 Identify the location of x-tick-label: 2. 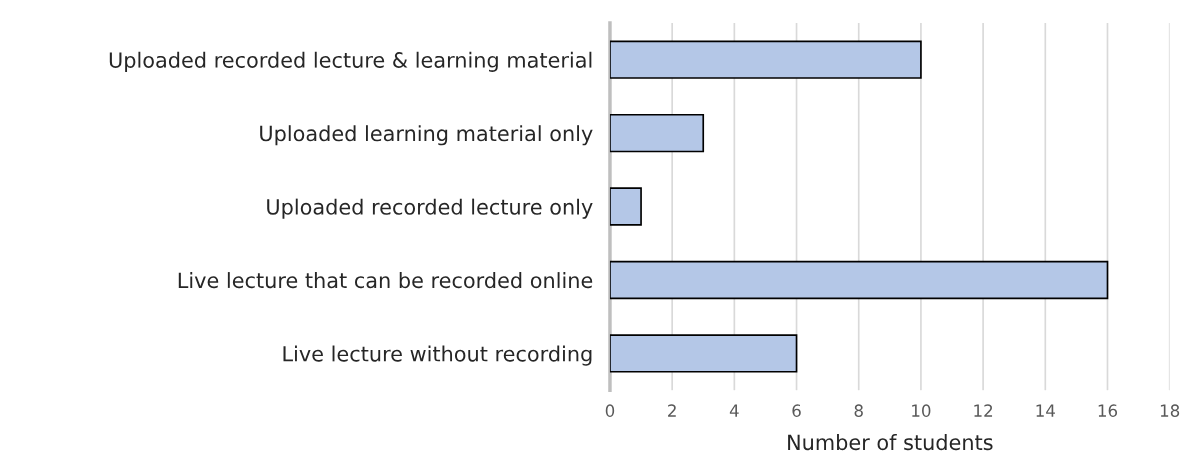
(672, 410).